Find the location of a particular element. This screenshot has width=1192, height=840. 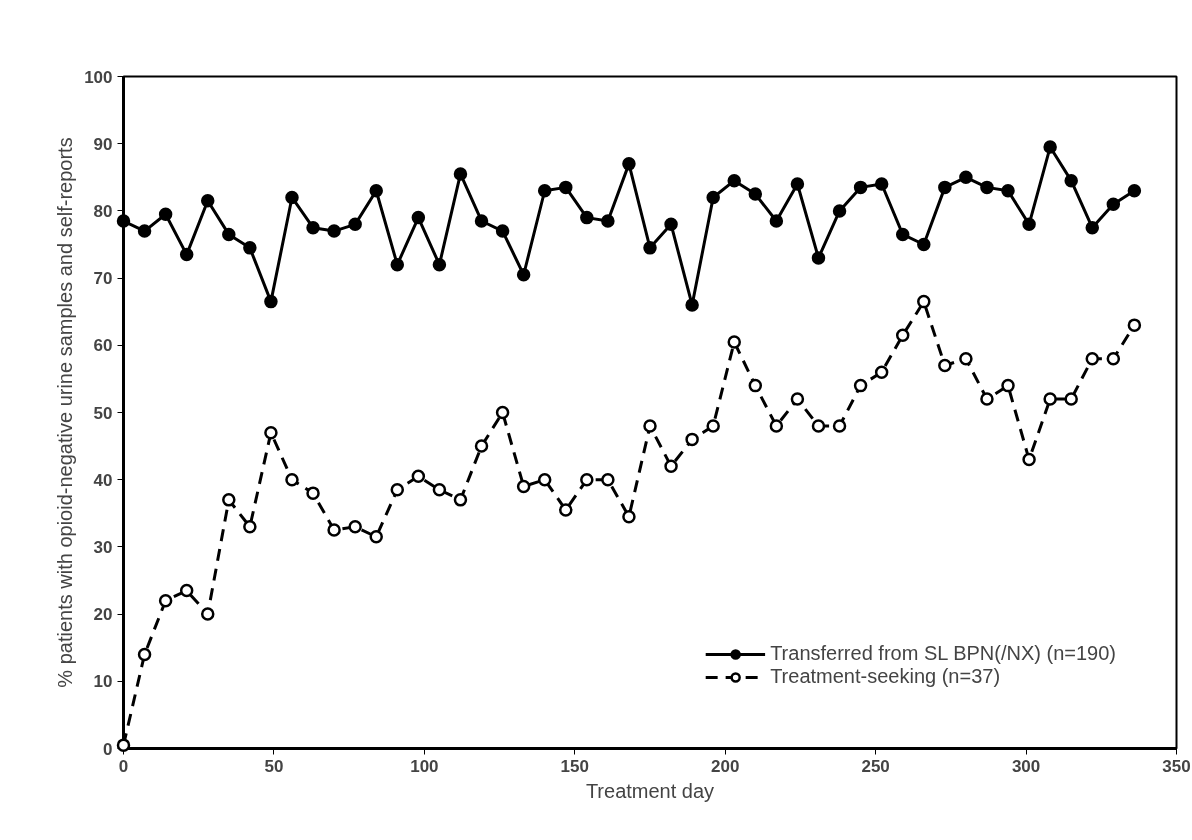

x-tick-label: 100 is located at coordinates (424, 766).